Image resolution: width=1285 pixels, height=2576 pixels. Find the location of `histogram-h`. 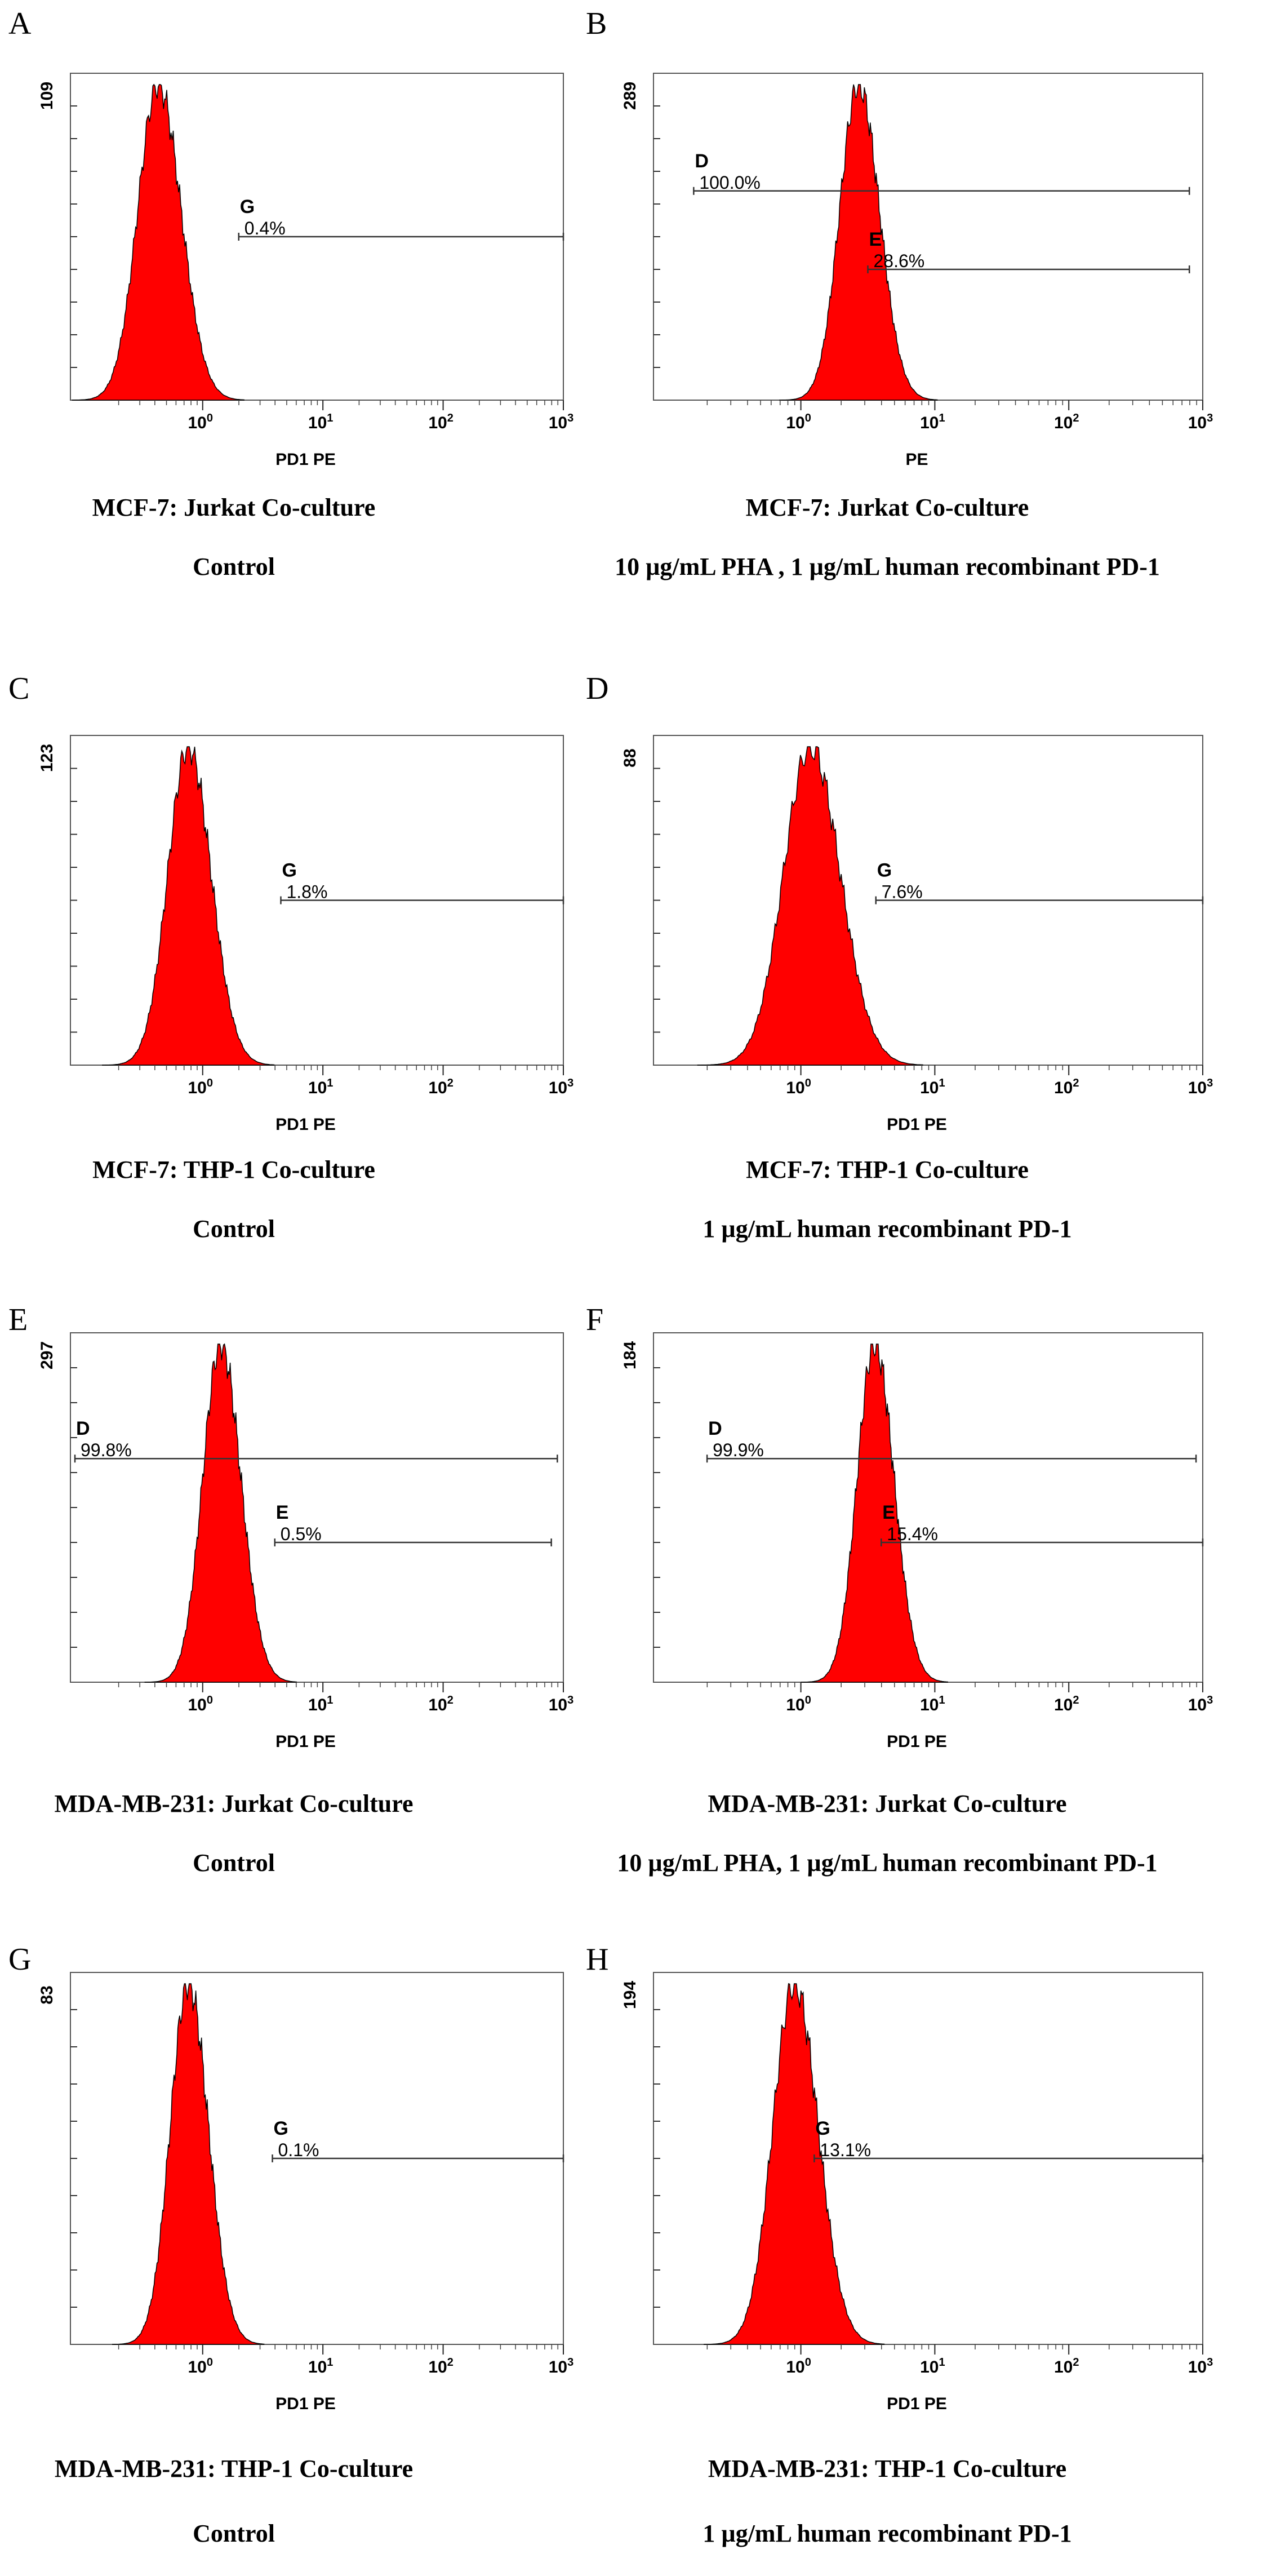

histogram-h is located at coordinates (794, 2164).